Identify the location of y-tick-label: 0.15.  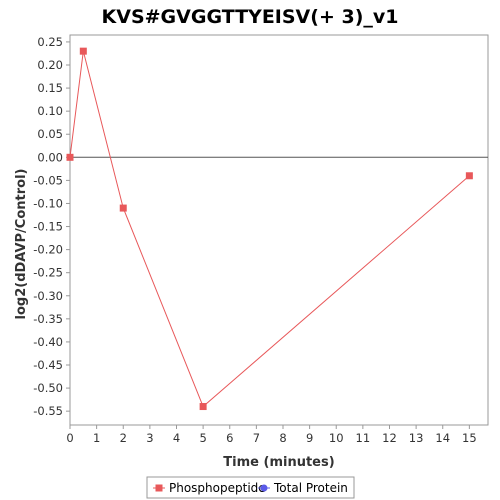
(50, 88).